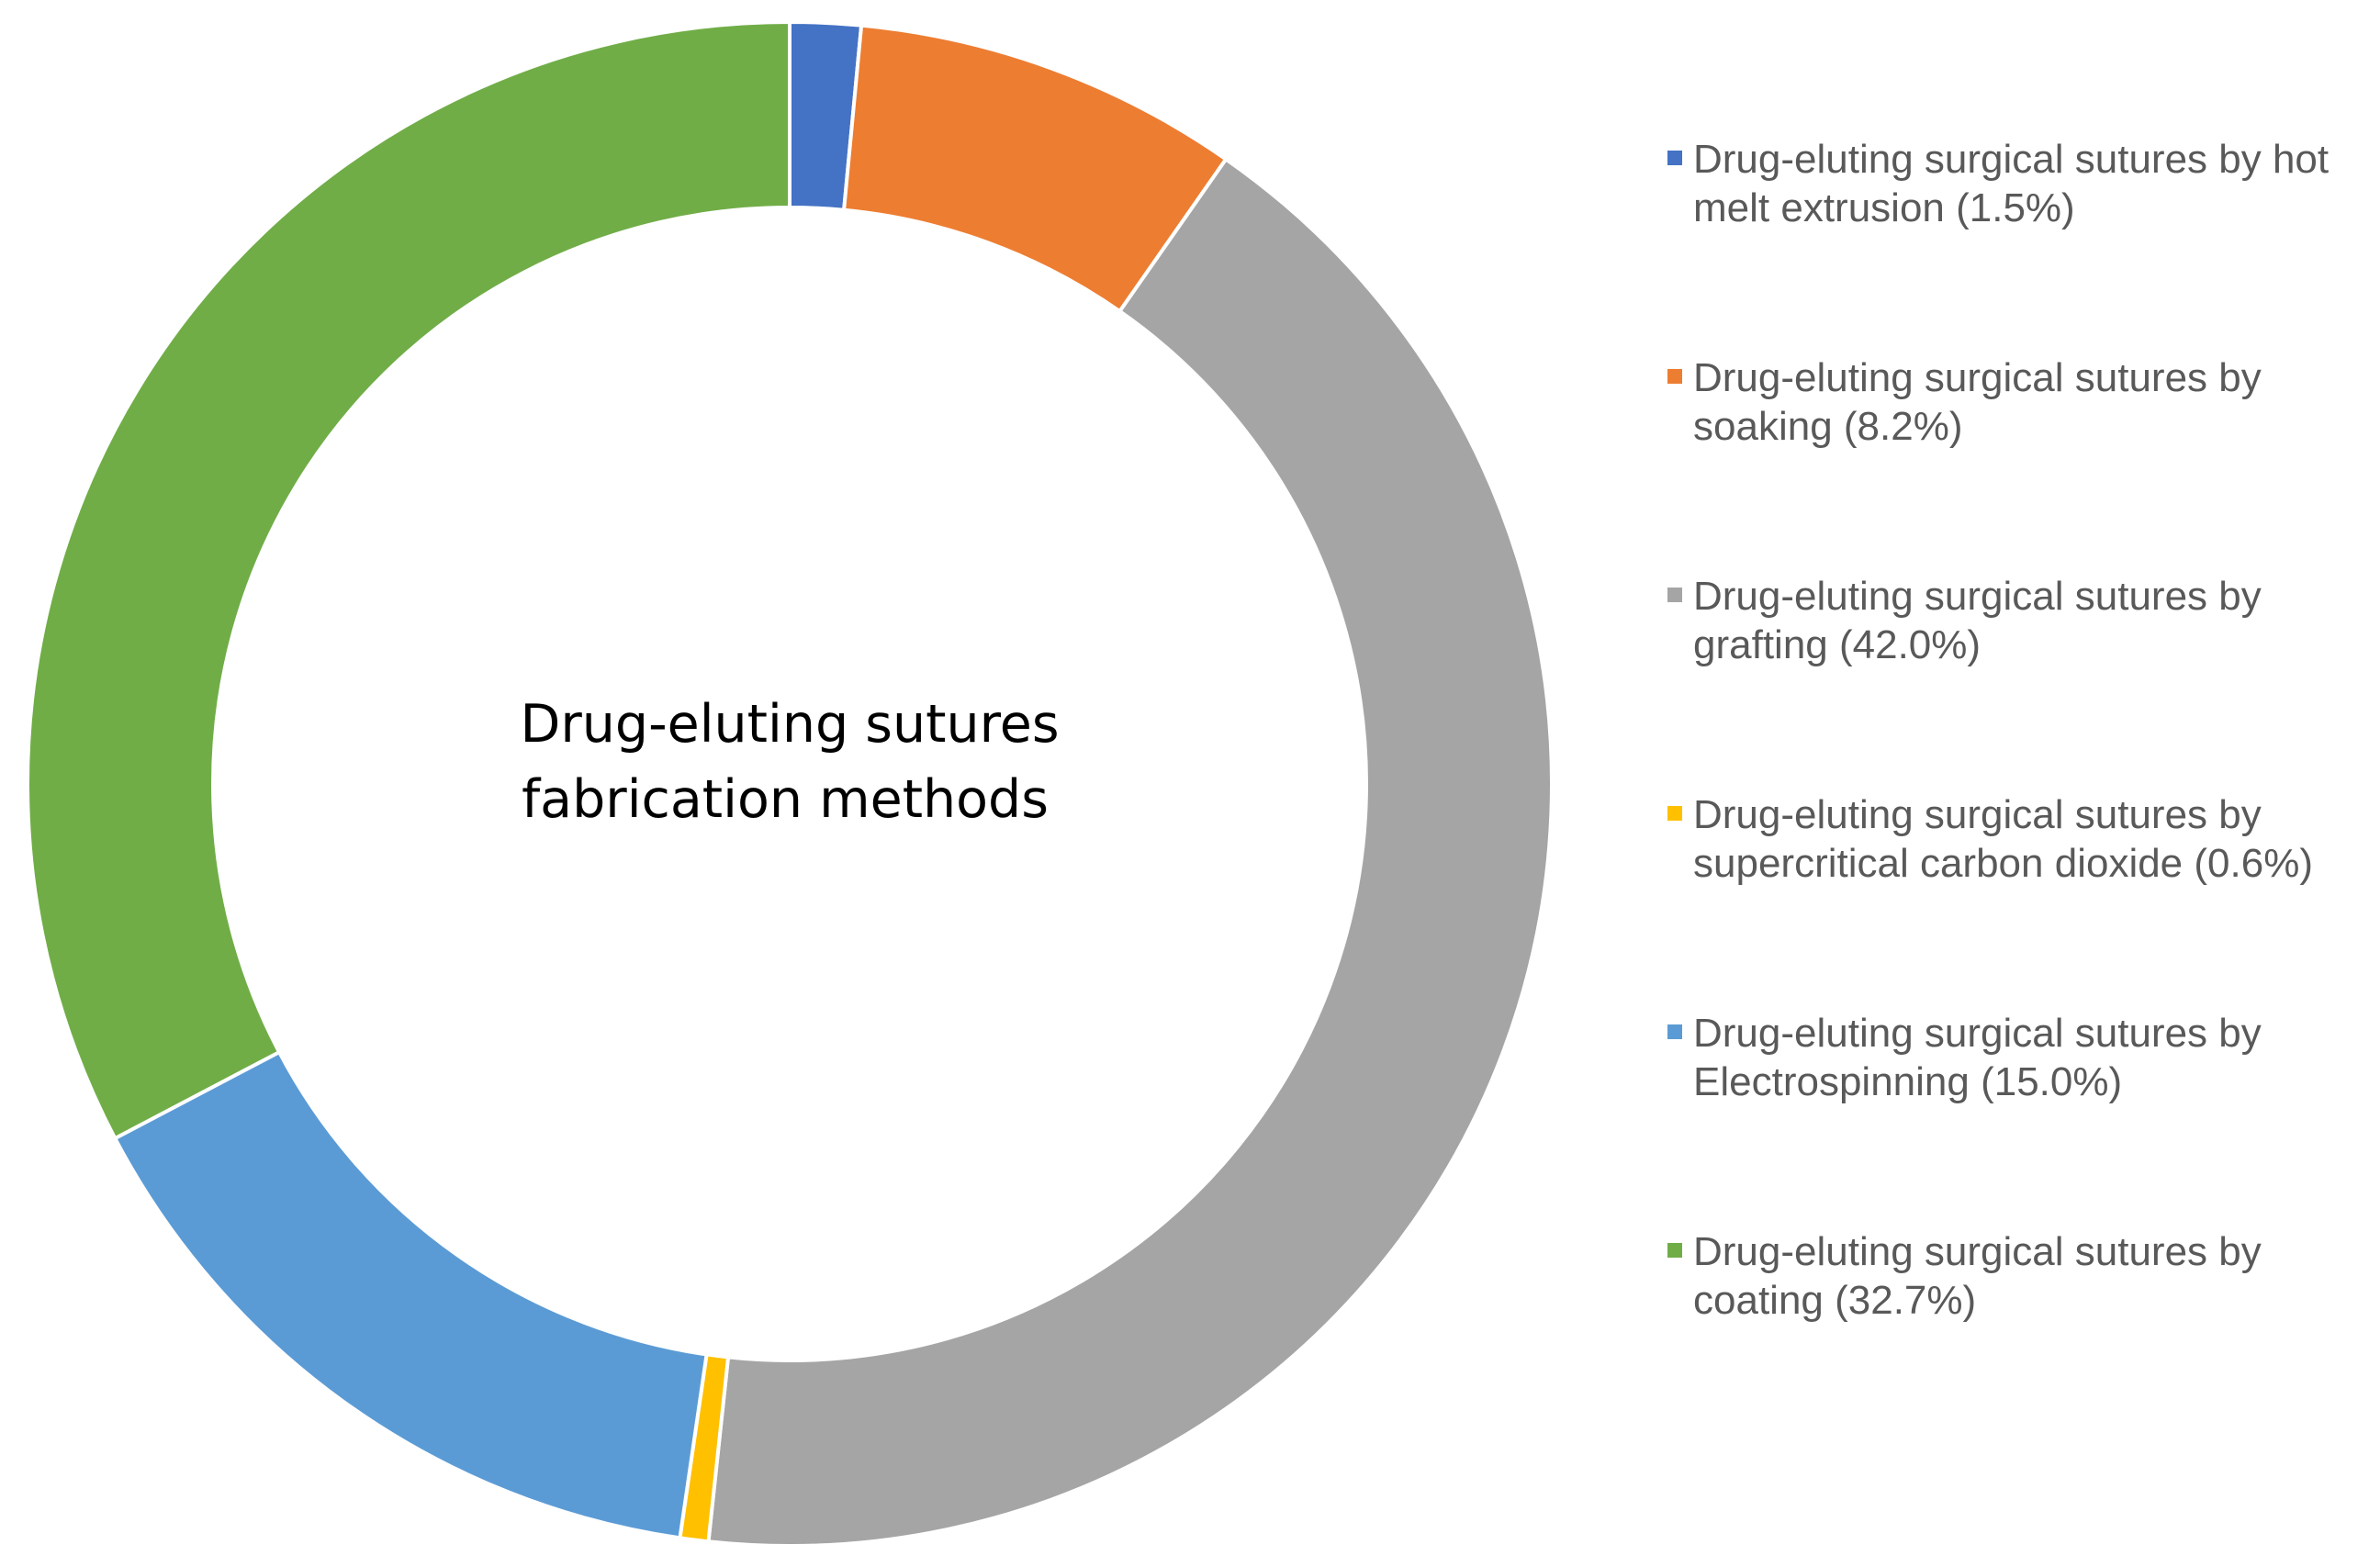 The width and height of the screenshot is (2380, 1567). I want to click on legend-label-4-line2: supercritical carbon dioxide (0.6%), so click(2003, 863).